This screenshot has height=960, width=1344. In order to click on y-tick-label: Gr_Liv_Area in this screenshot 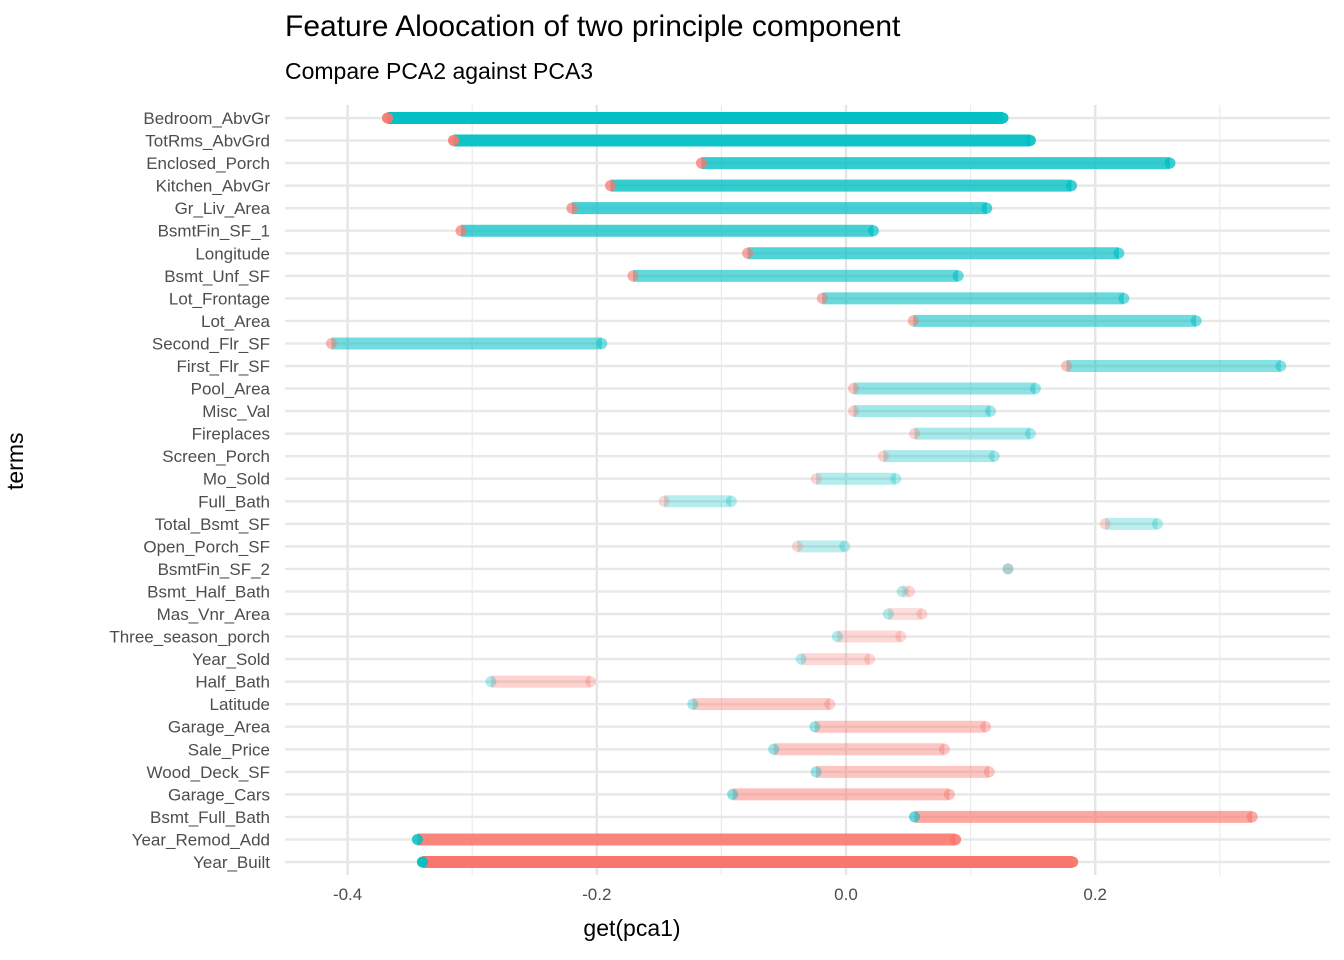, I will do `click(223, 208)`.